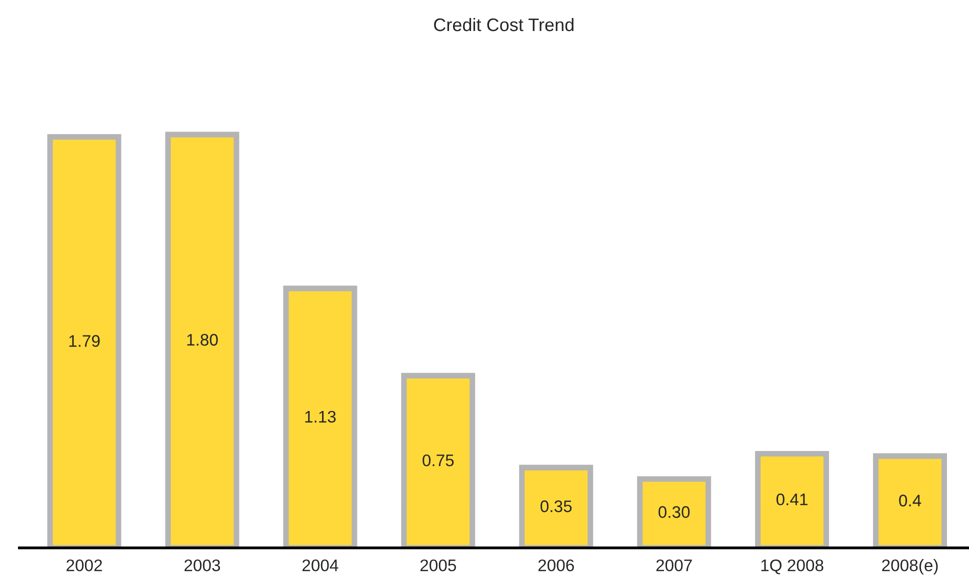  Describe the element at coordinates (674, 565) in the screenshot. I see `x-tick-label: 2007` at that location.